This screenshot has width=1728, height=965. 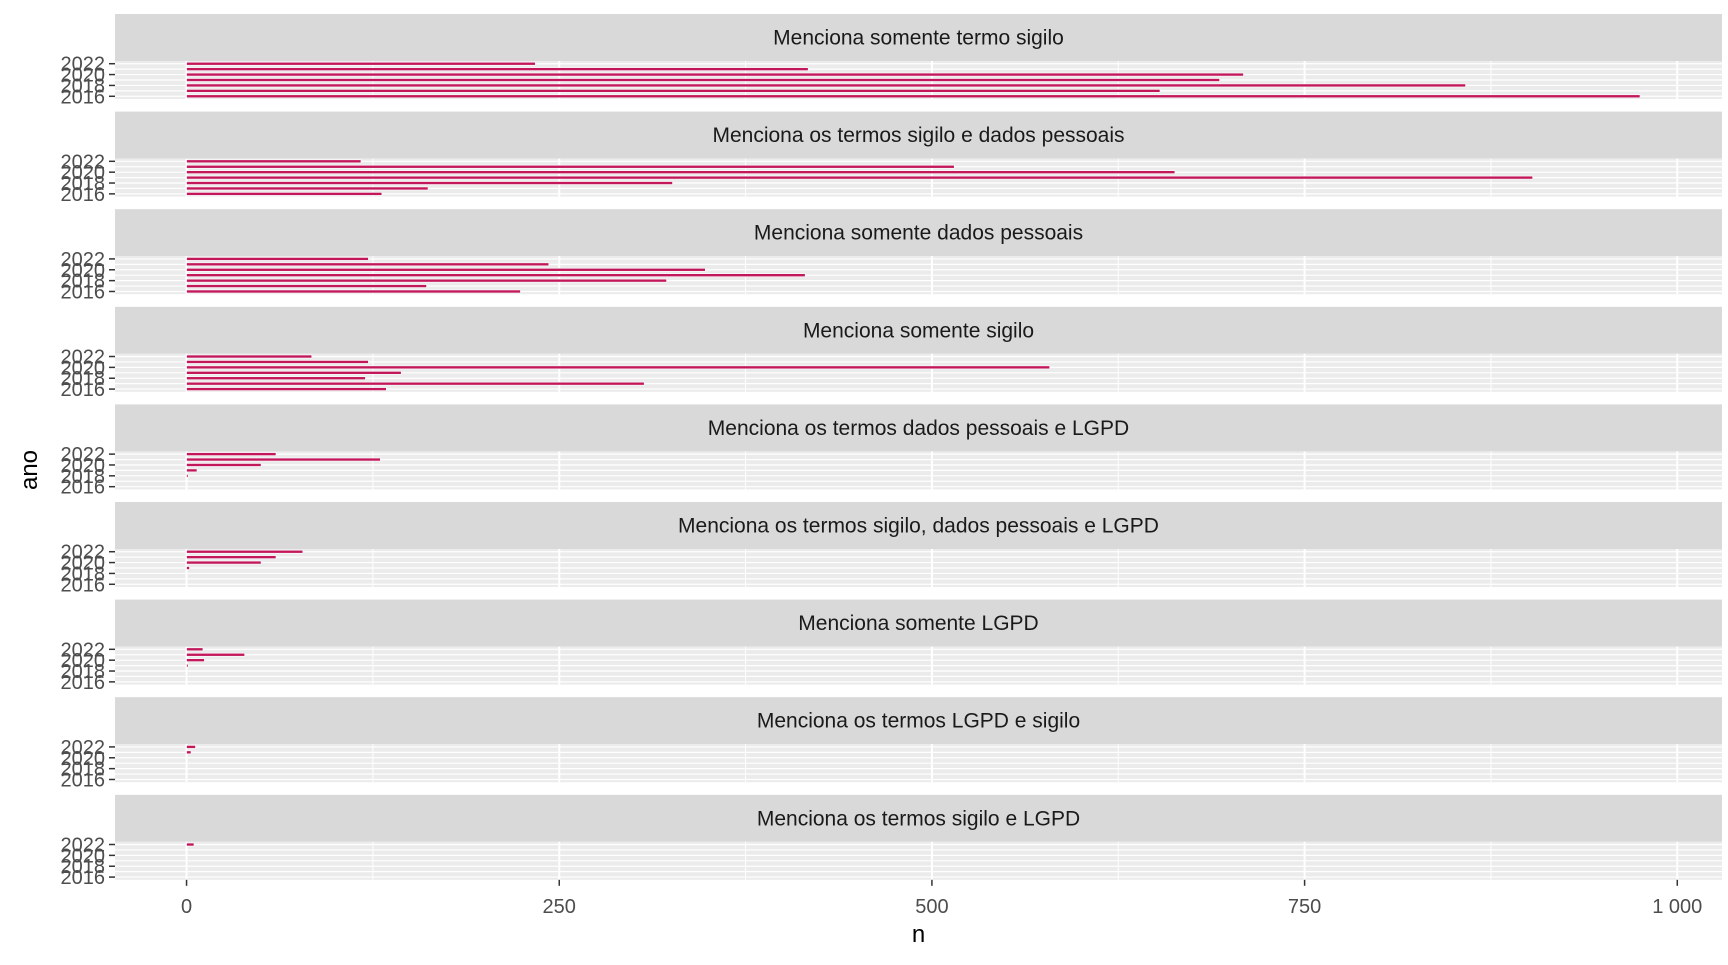 I want to click on x-tick-label: 250, so click(x=559, y=907).